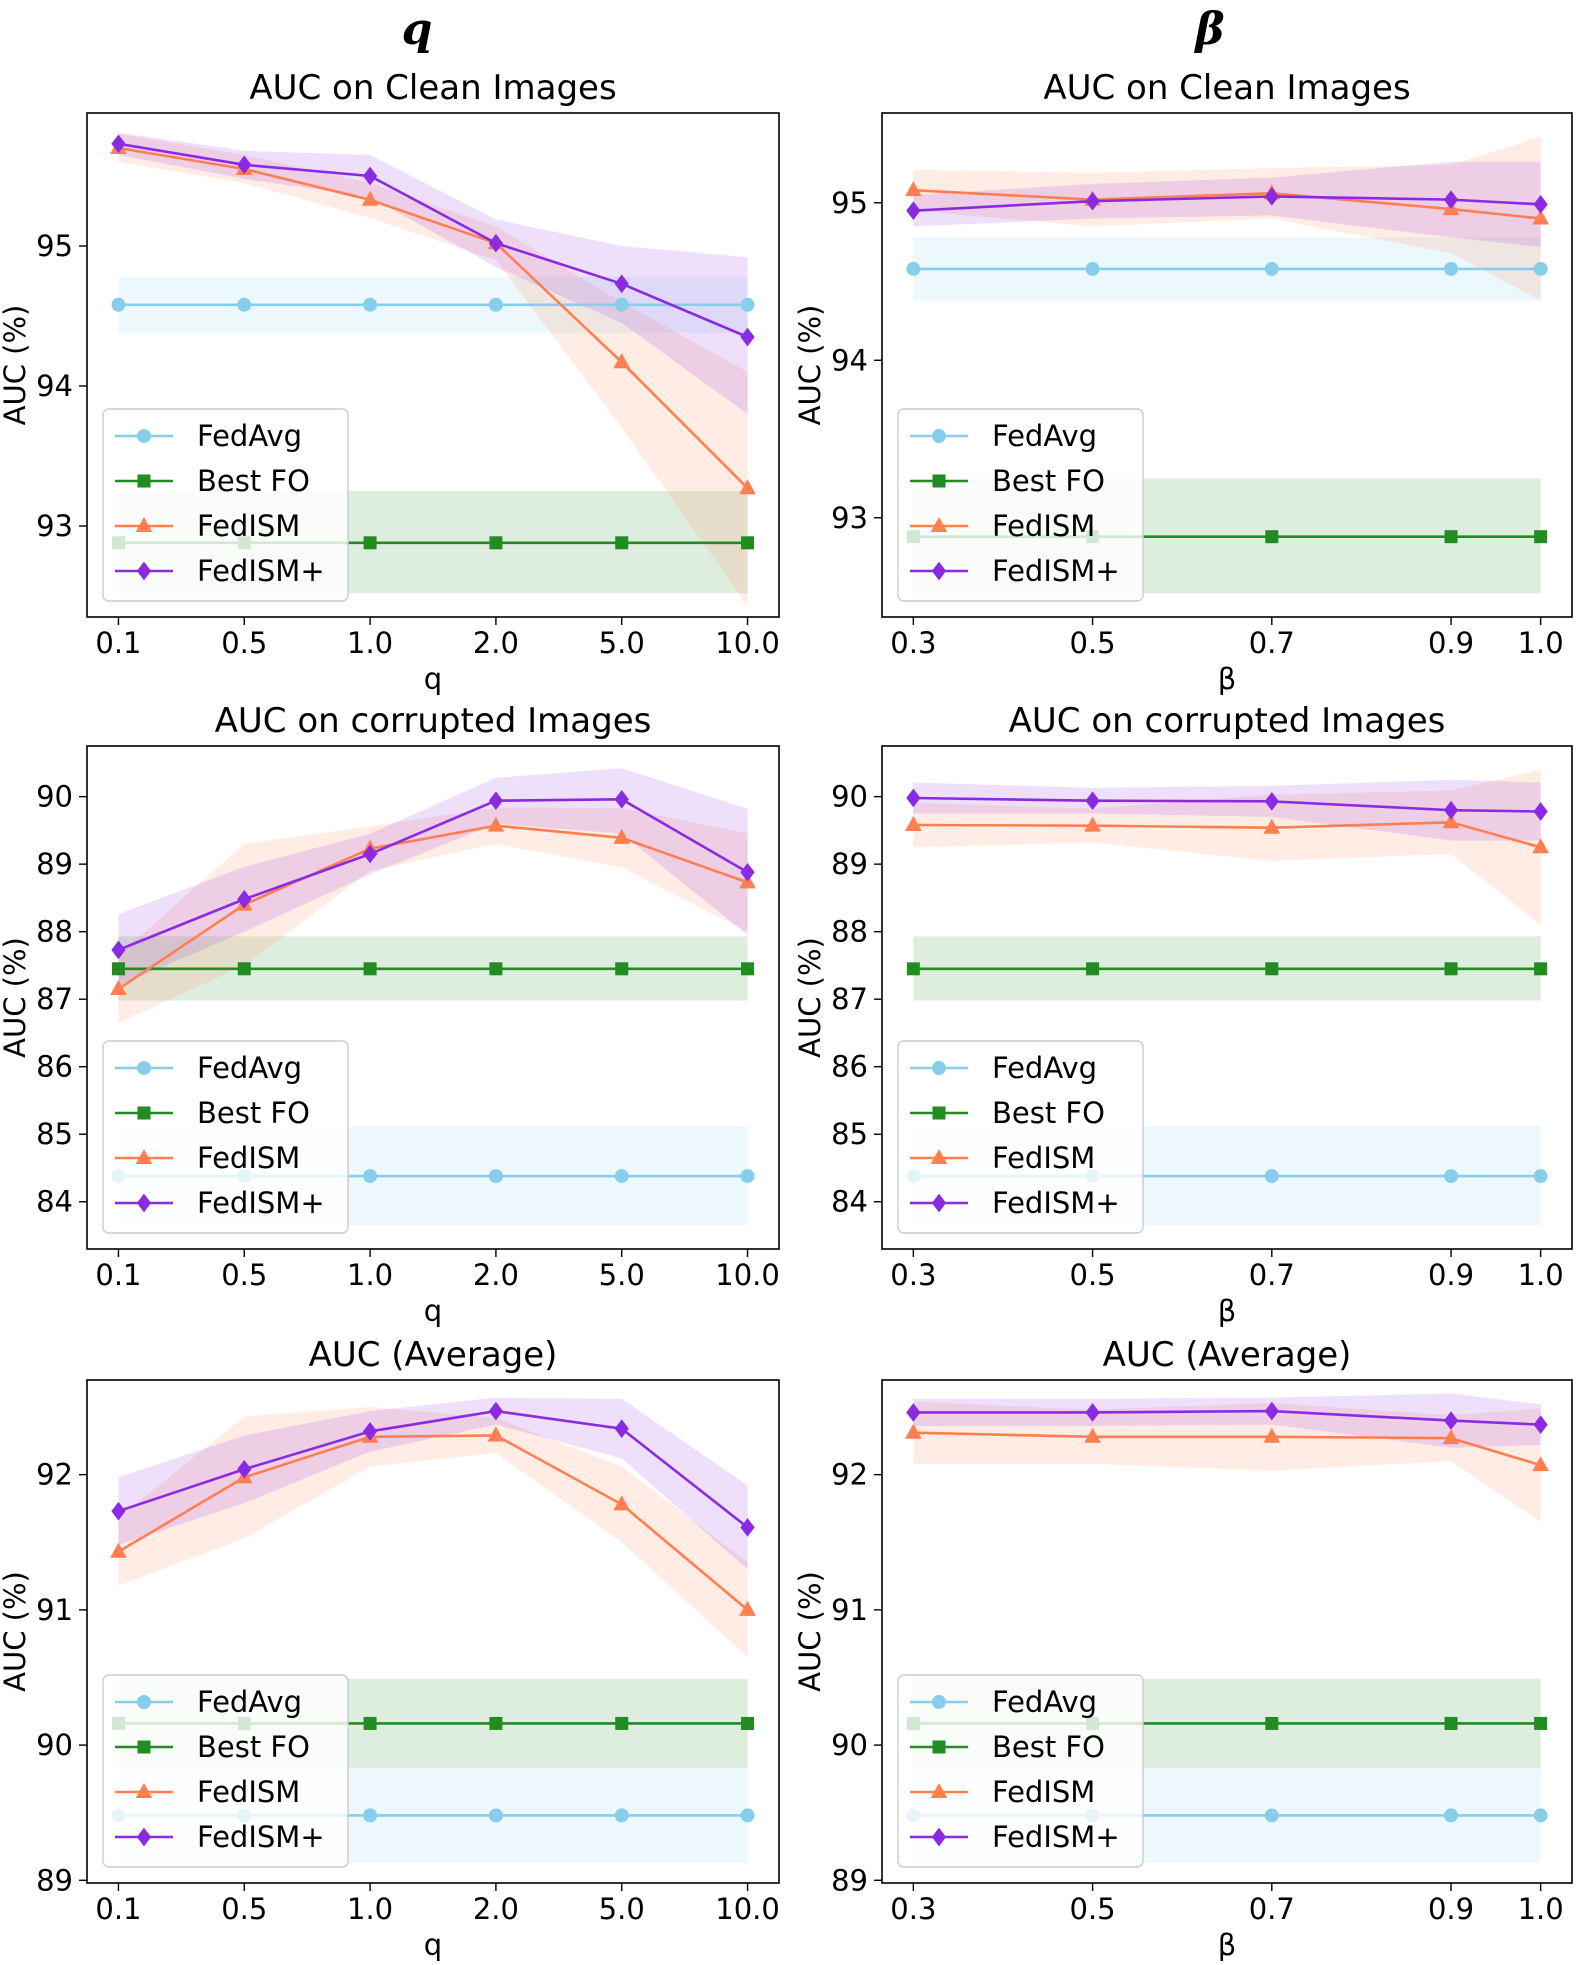 The width and height of the screenshot is (1578, 1965). I want to click on plot-frame, so click(433, 1631).